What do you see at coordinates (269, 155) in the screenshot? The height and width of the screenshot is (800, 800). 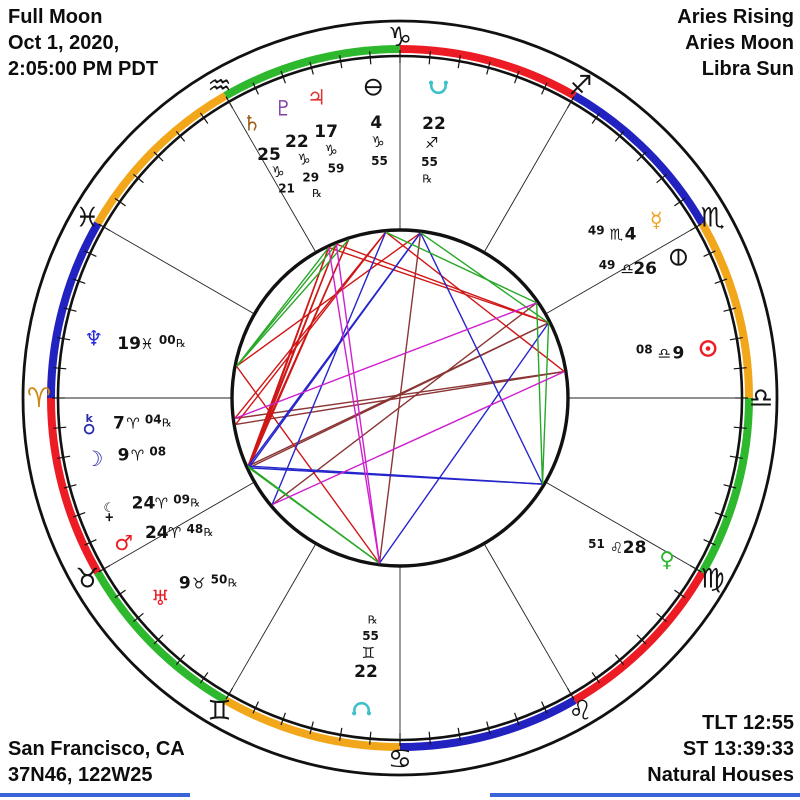 I see `svg-text: 25` at bounding box center [269, 155].